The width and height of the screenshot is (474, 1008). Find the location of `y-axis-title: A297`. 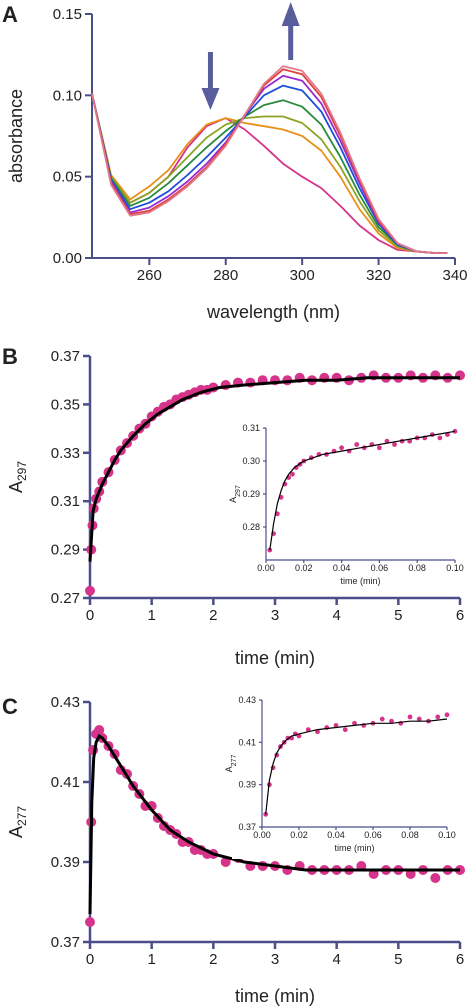

y-axis-title: A297 is located at coordinates (17, 477).